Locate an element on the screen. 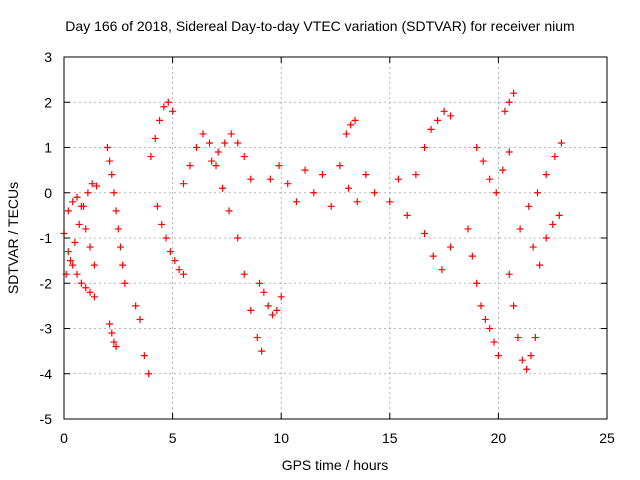 This screenshot has width=640, height=480. series-arc-D is located at coordinates (116, 215).